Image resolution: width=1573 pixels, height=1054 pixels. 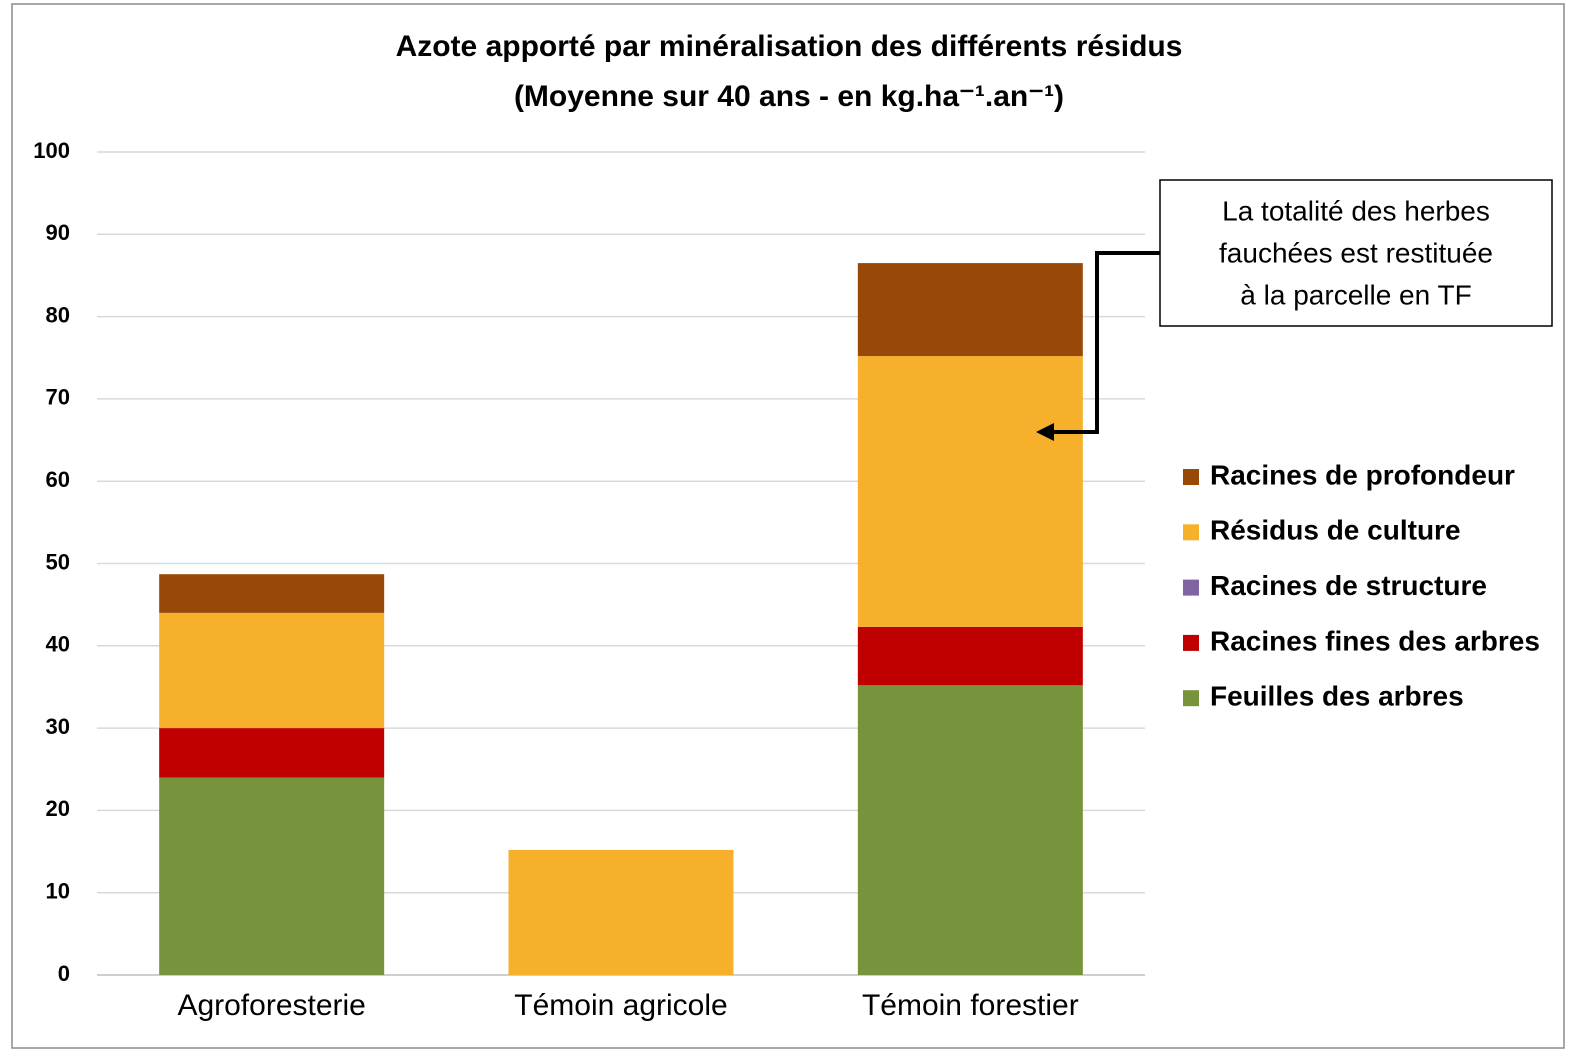 What do you see at coordinates (58, 644) in the screenshot?
I see `y-tick-label: 40` at bounding box center [58, 644].